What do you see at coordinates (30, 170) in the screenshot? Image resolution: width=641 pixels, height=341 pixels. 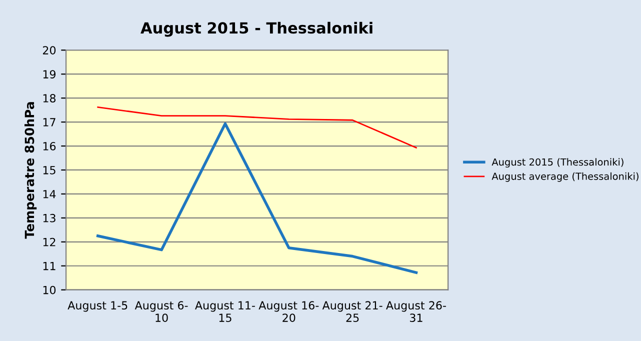 I see `y-axis-title: Temperatre 850hPa` at bounding box center [30, 170].